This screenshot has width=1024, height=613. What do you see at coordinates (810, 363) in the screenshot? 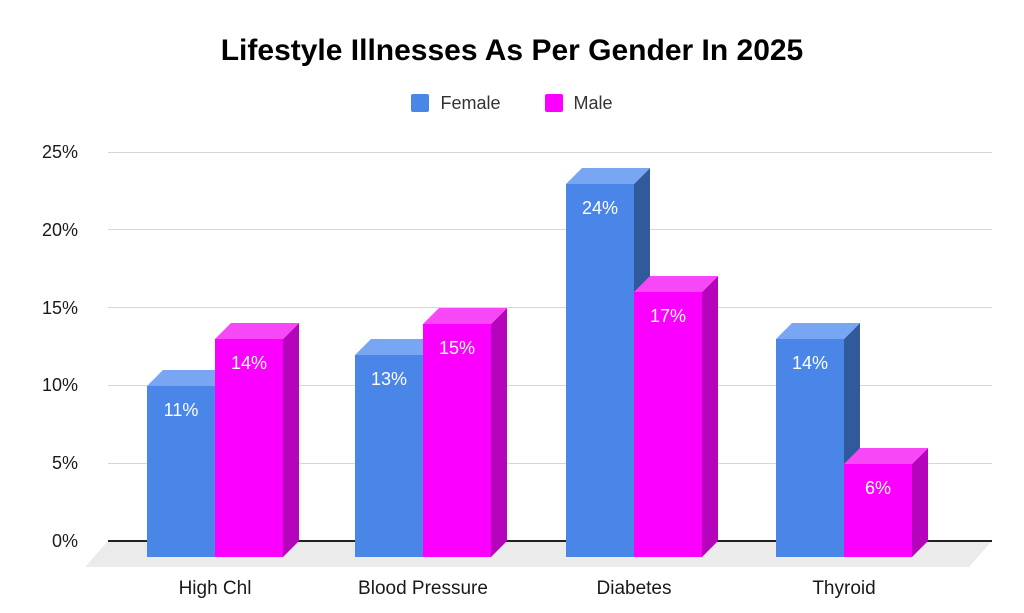
I see `bar-value-label-female-thyroid: 14%` at bounding box center [810, 363].